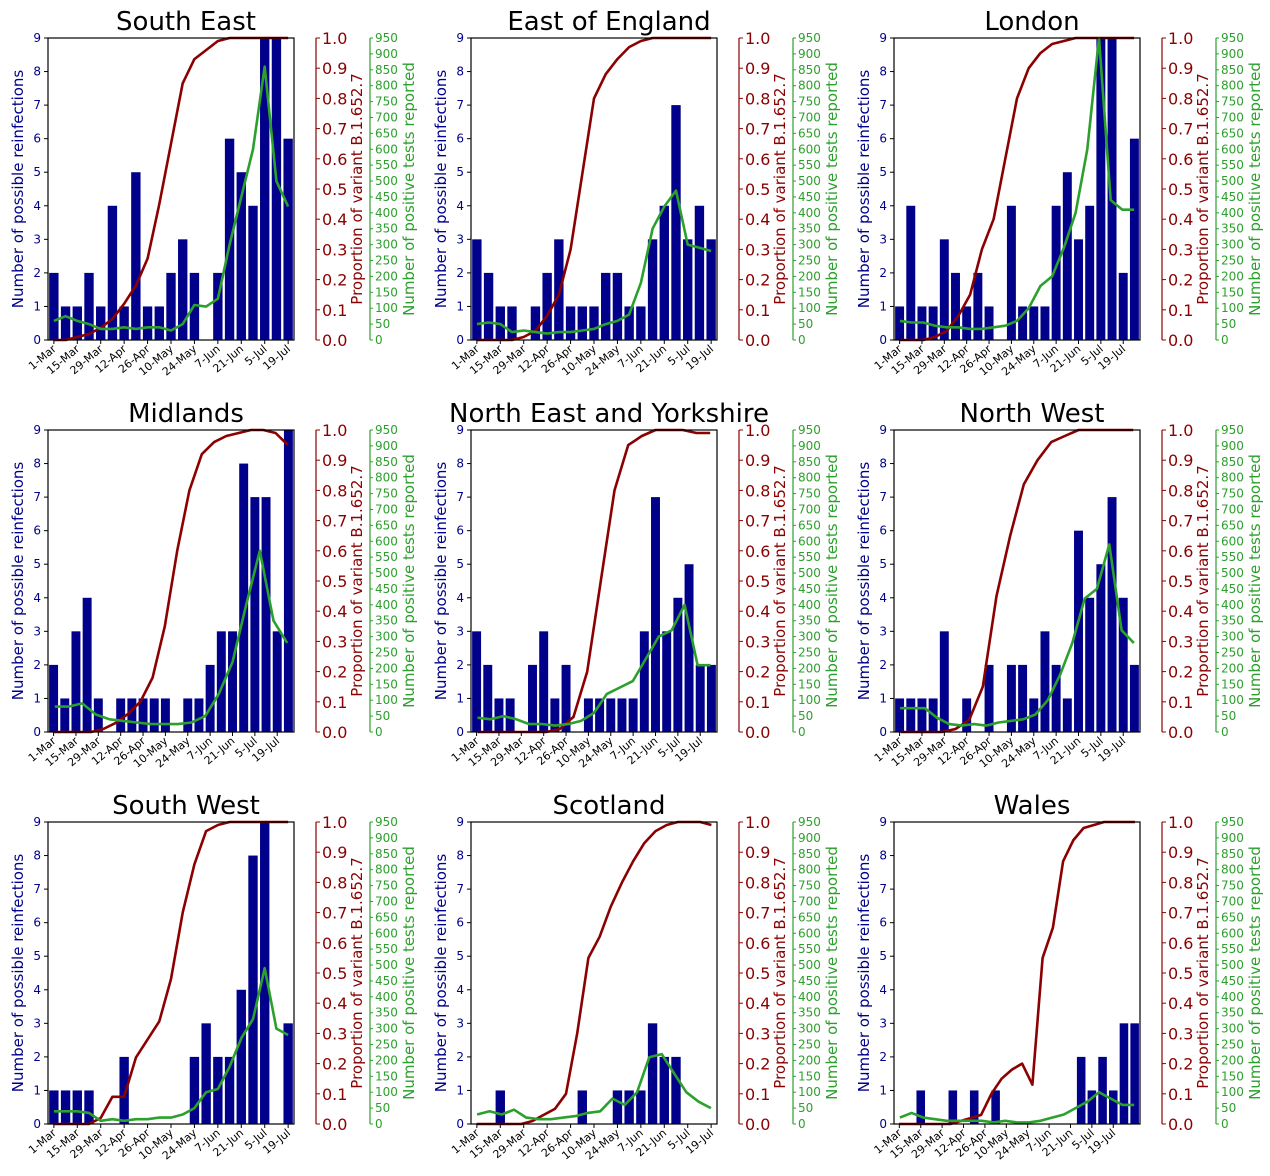  Describe the element at coordinates (1225, 340) in the screenshot. I see `y3-tick-label: 0` at that location.